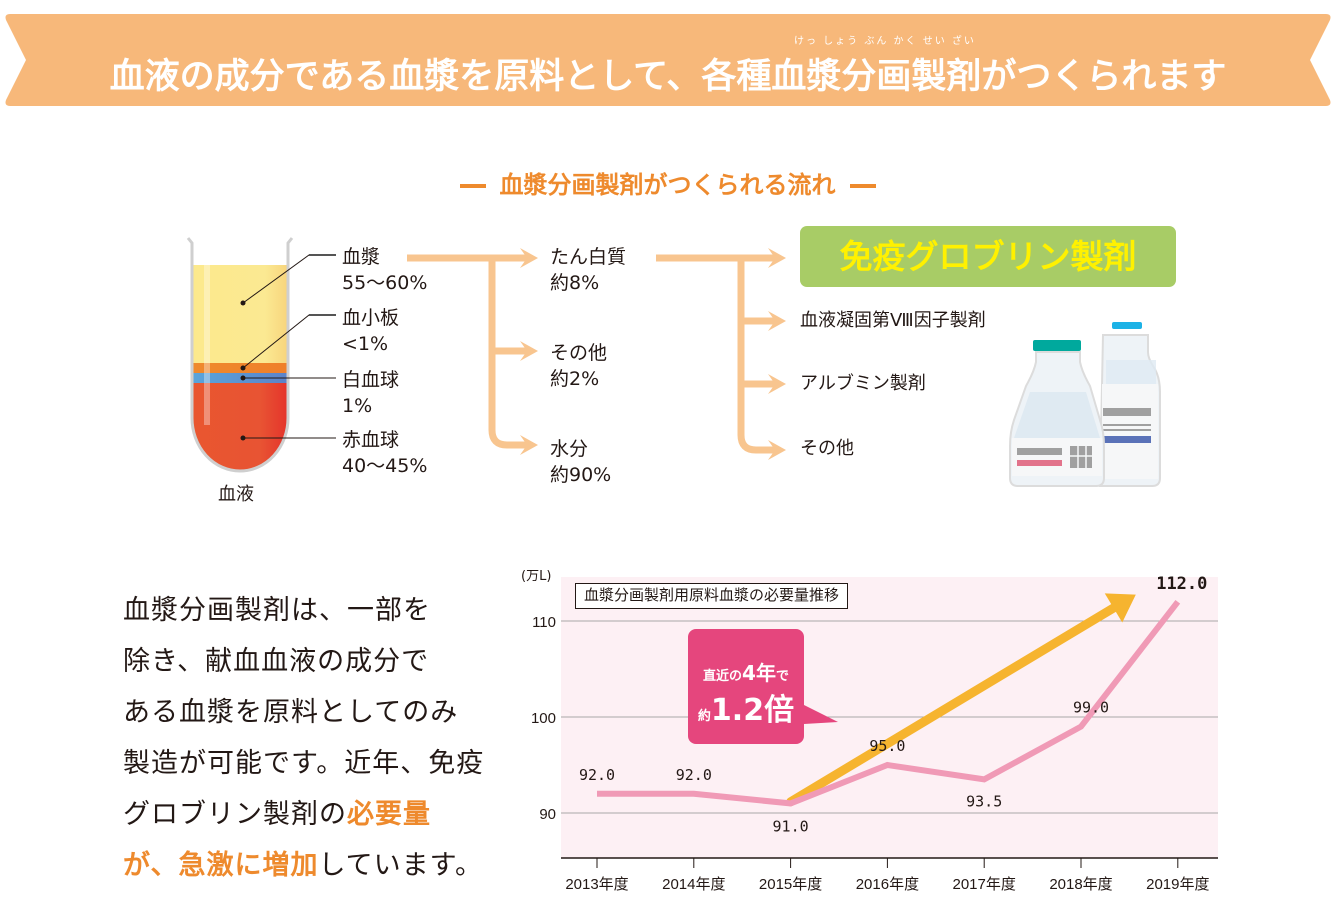  Describe the element at coordinates (579, 353) in the screenshot. I see `plasma-component-name: その他` at that location.